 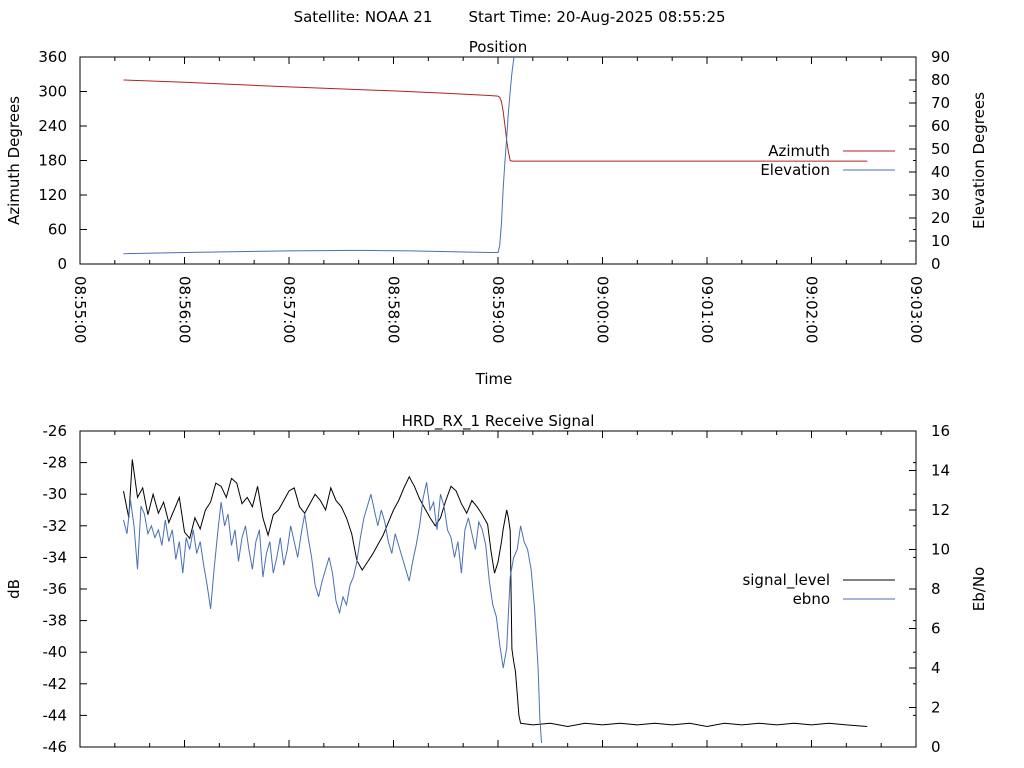 What do you see at coordinates (799, 151) in the screenshot?
I see `legend-label: Azimuth` at bounding box center [799, 151].